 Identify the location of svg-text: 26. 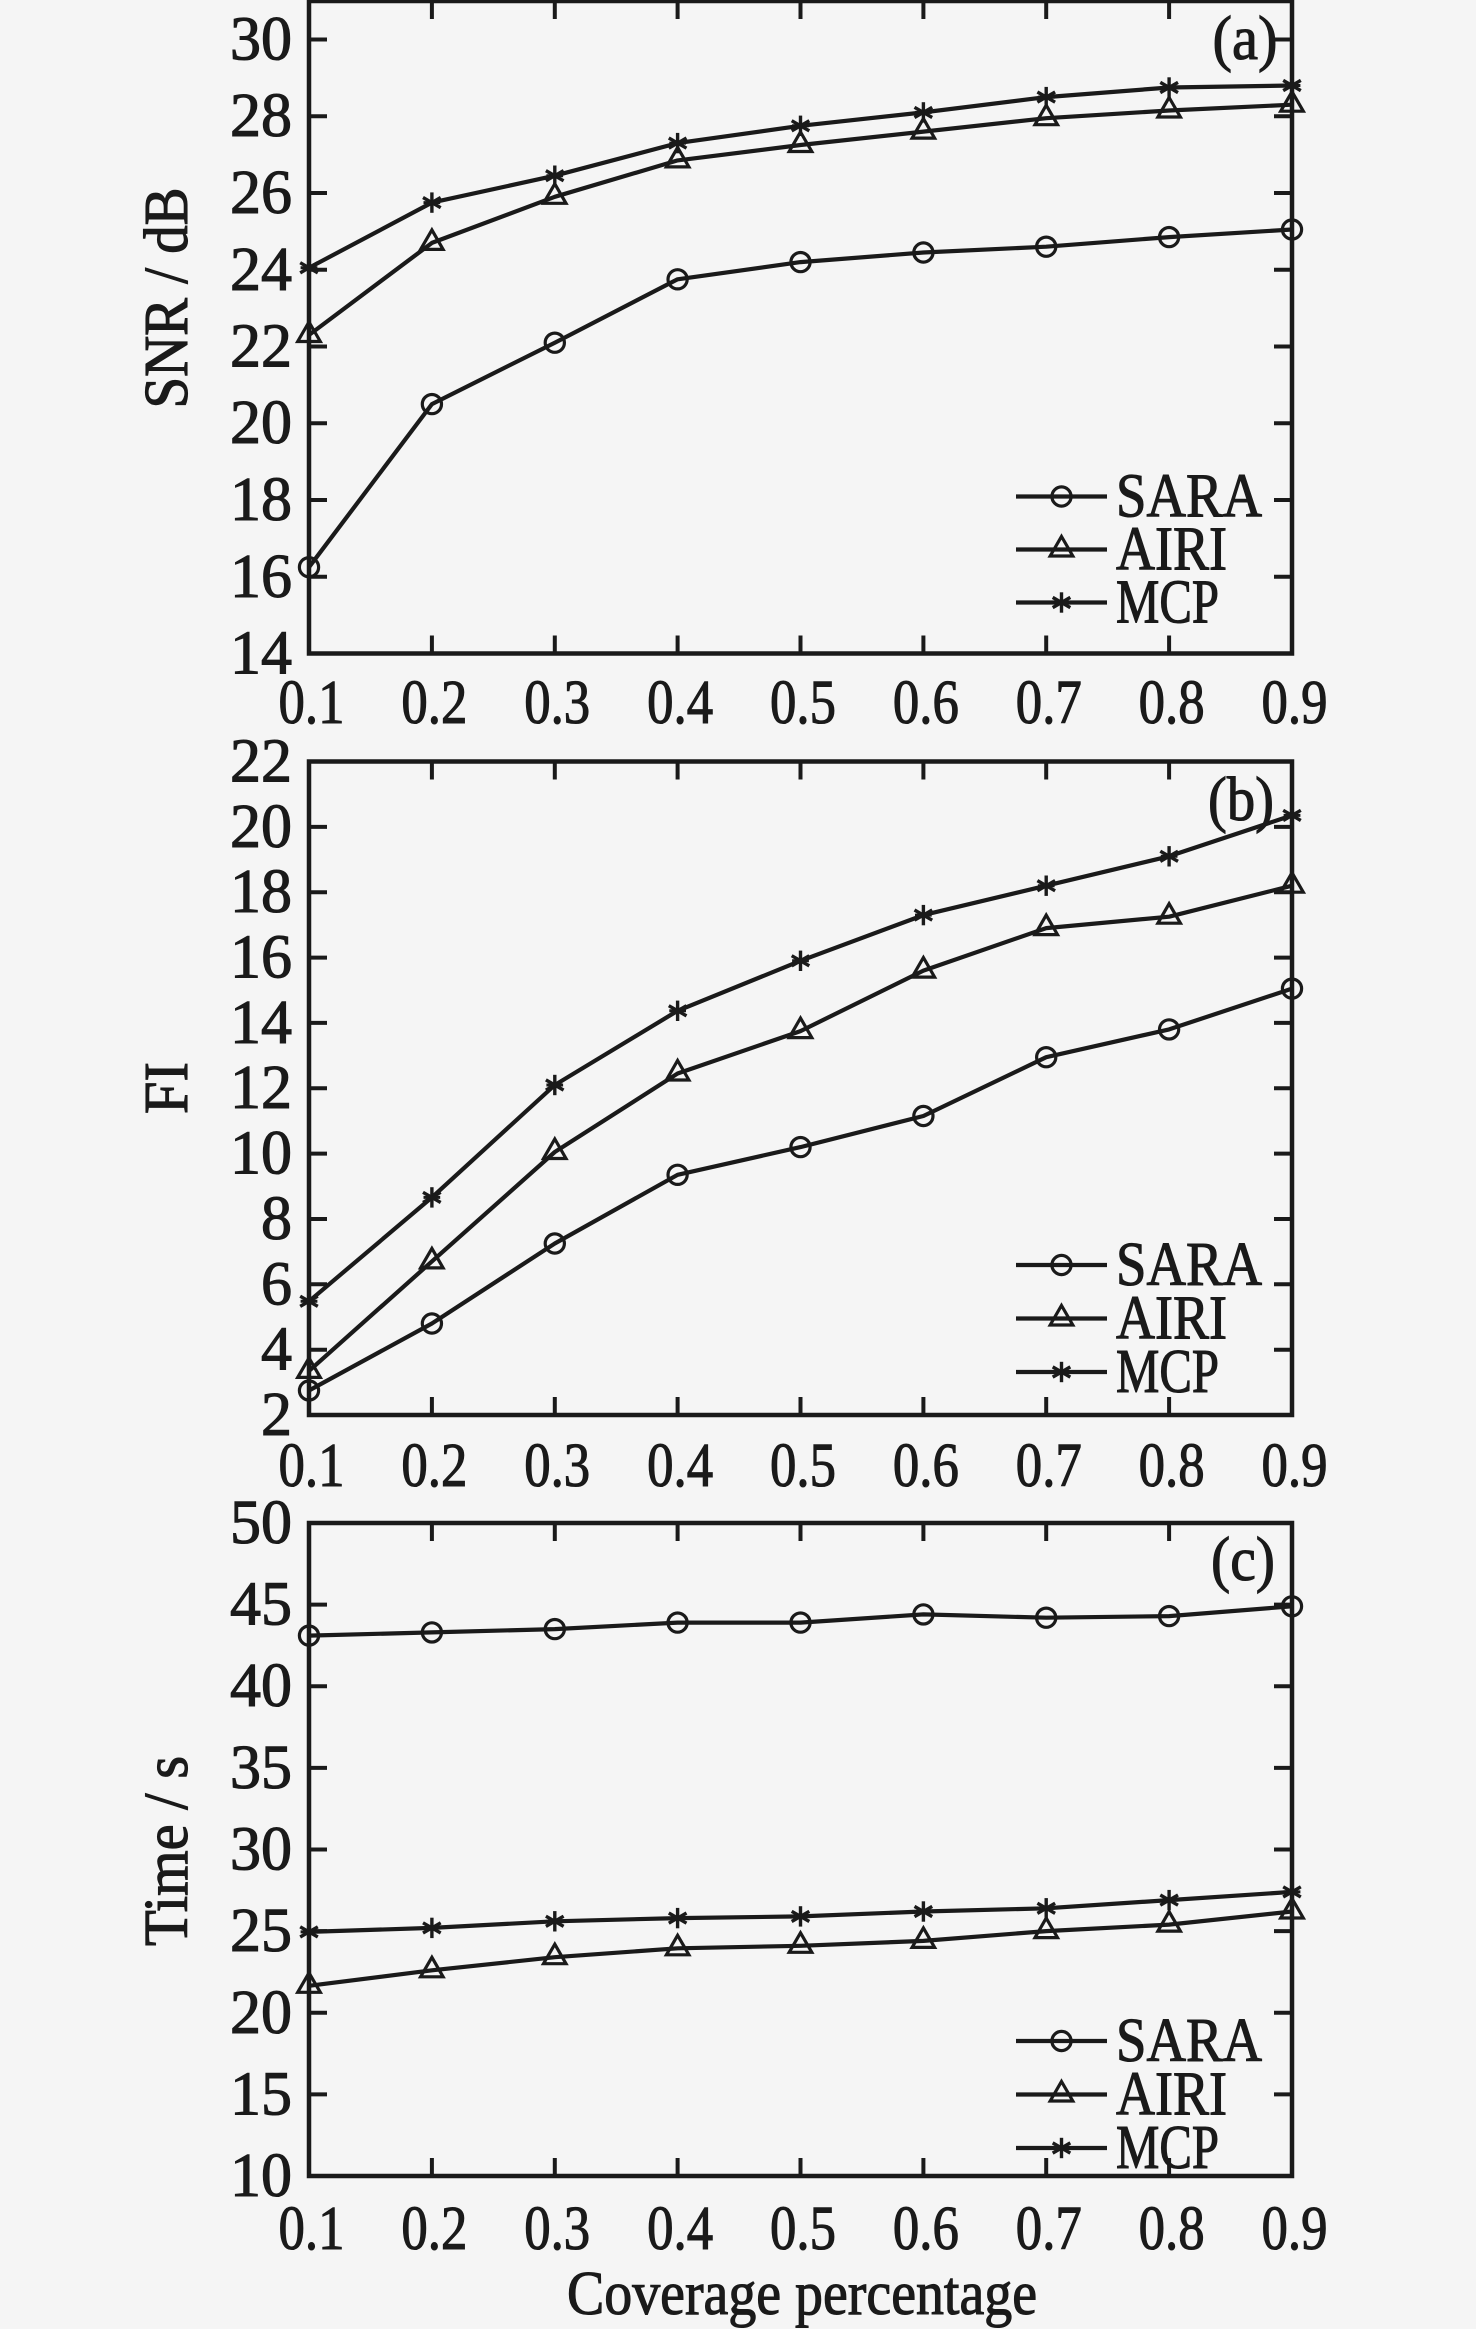
(261, 193).